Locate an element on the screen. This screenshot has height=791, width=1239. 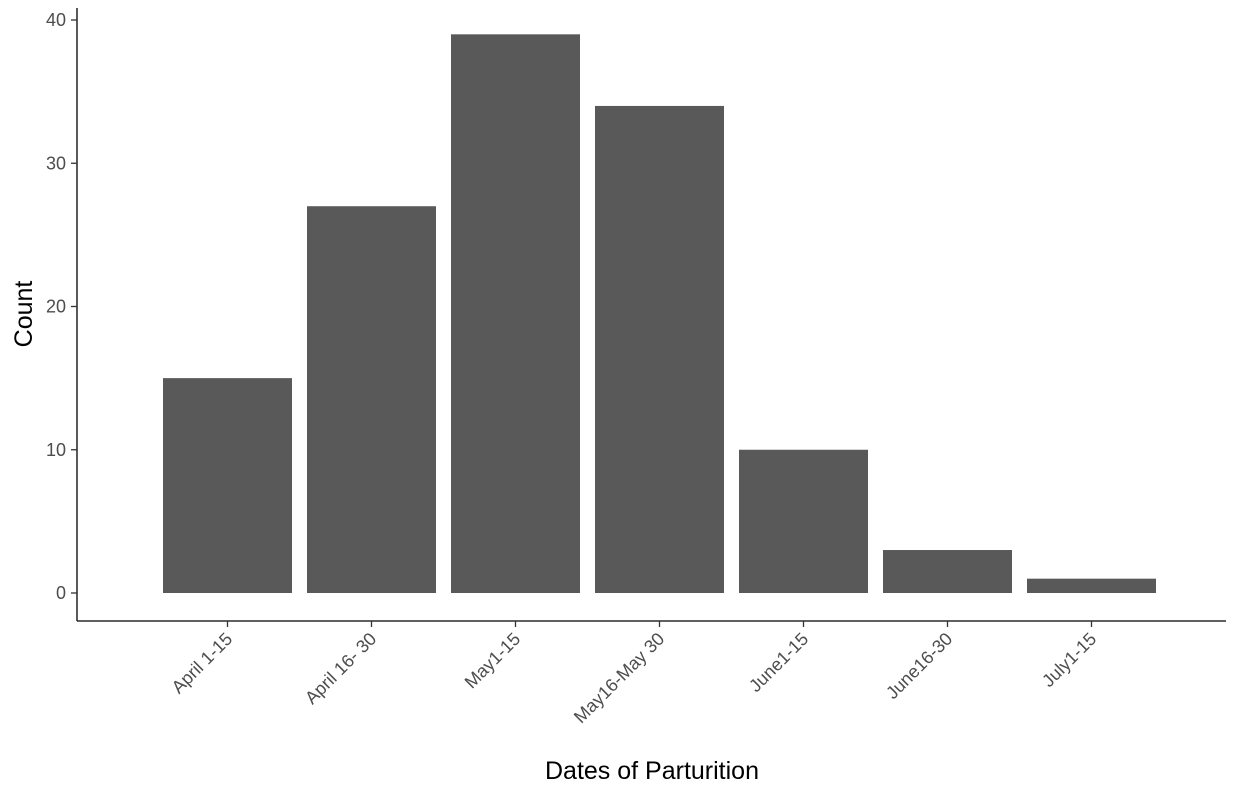
x-tick-label: April 16- 30 is located at coordinates (340, 668).